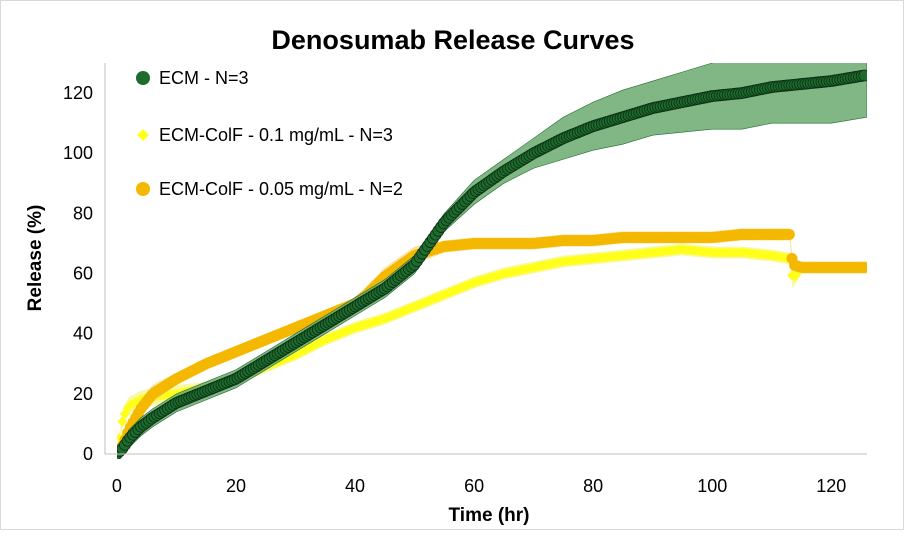  Describe the element at coordinates (83, 213) in the screenshot. I see `y-tick-label: 80` at that location.